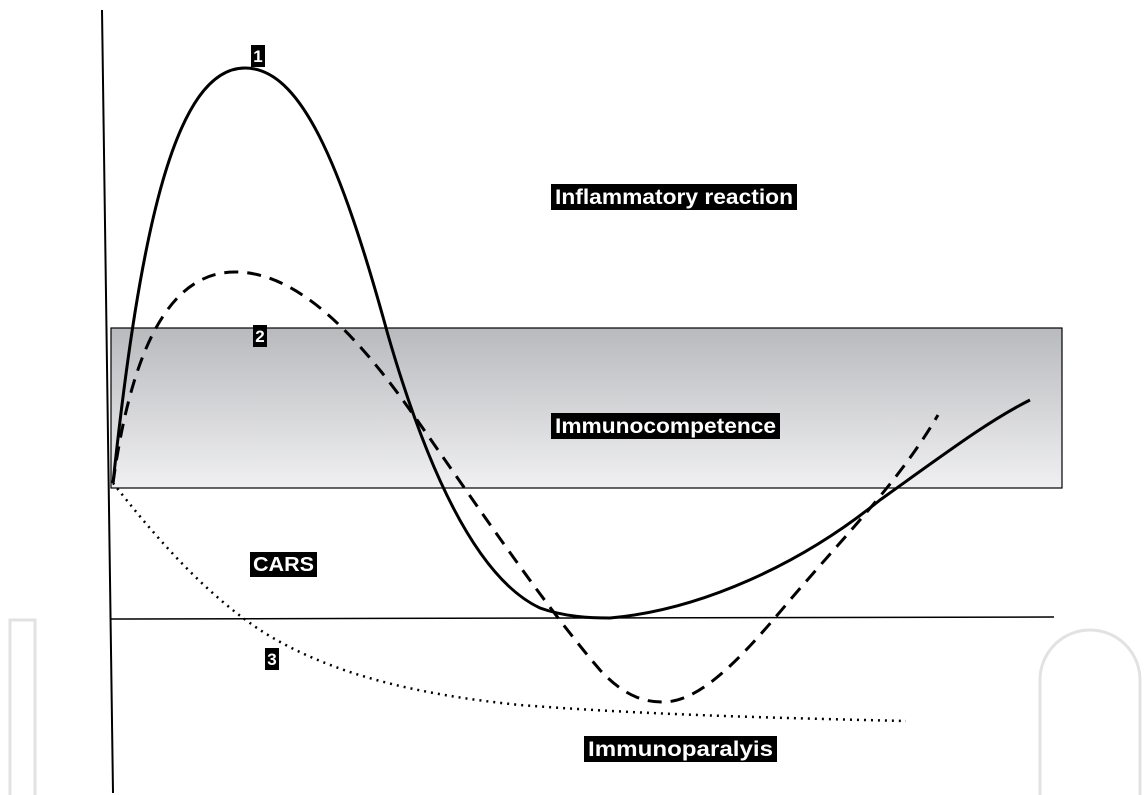 This screenshot has width=1145, height=795. I want to click on svg-text: 2, so click(259, 336).